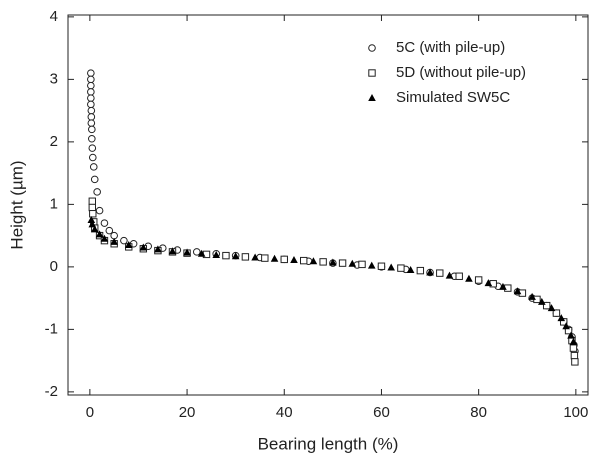  I want to click on legend-label: 5C (with pile-up), so click(450, 47).